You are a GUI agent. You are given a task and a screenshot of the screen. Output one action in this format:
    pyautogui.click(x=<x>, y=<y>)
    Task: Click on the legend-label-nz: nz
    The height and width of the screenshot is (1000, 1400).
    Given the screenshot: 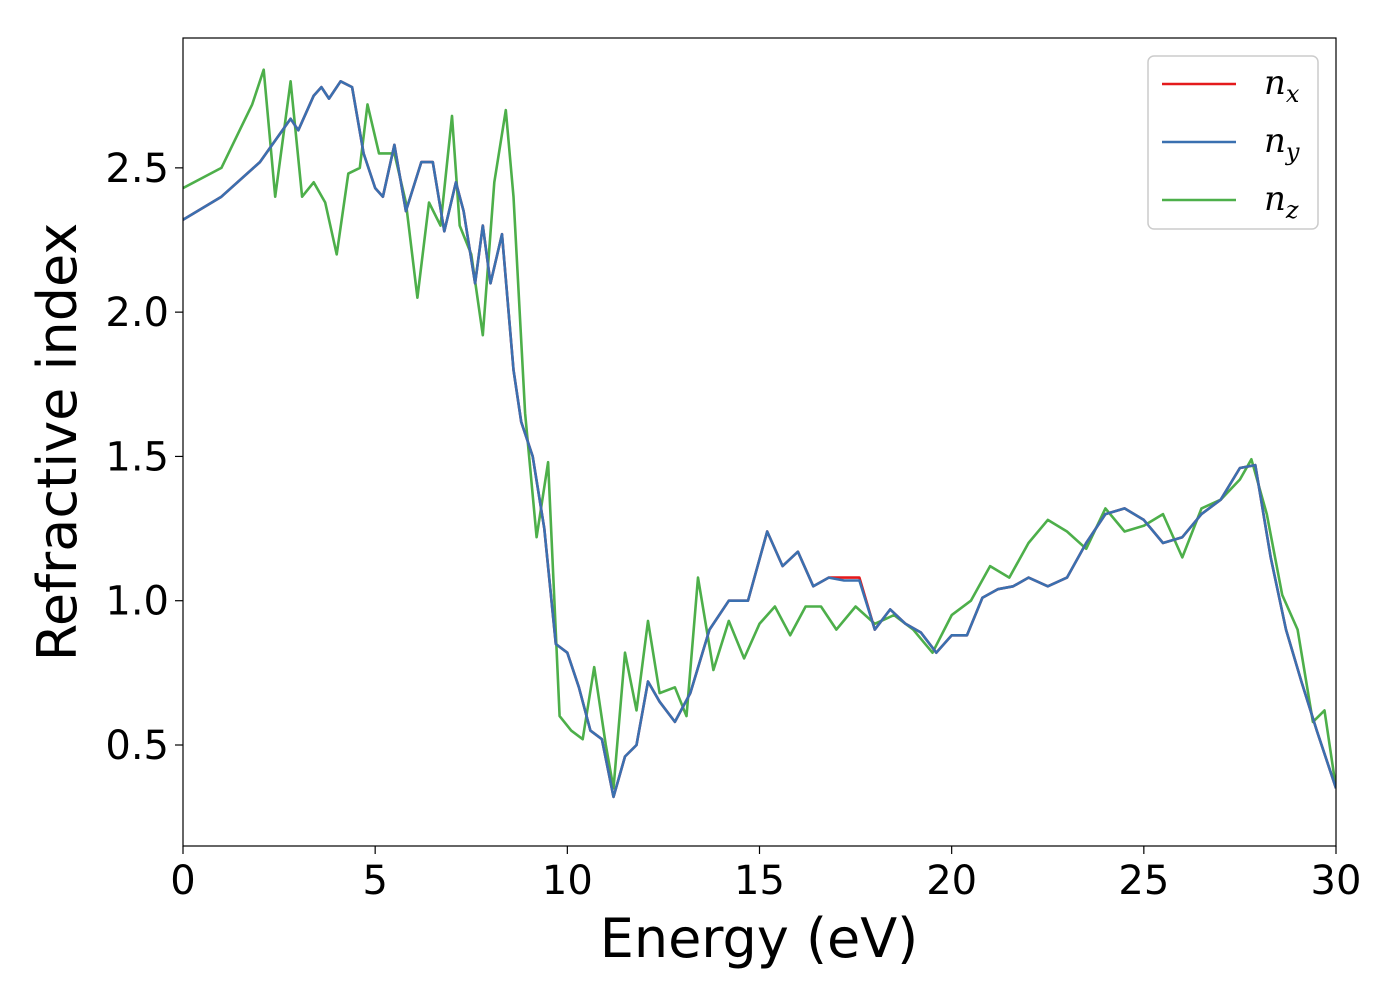 What is the action you would take?
    pyautogui.click(x=1281, y=201)
    